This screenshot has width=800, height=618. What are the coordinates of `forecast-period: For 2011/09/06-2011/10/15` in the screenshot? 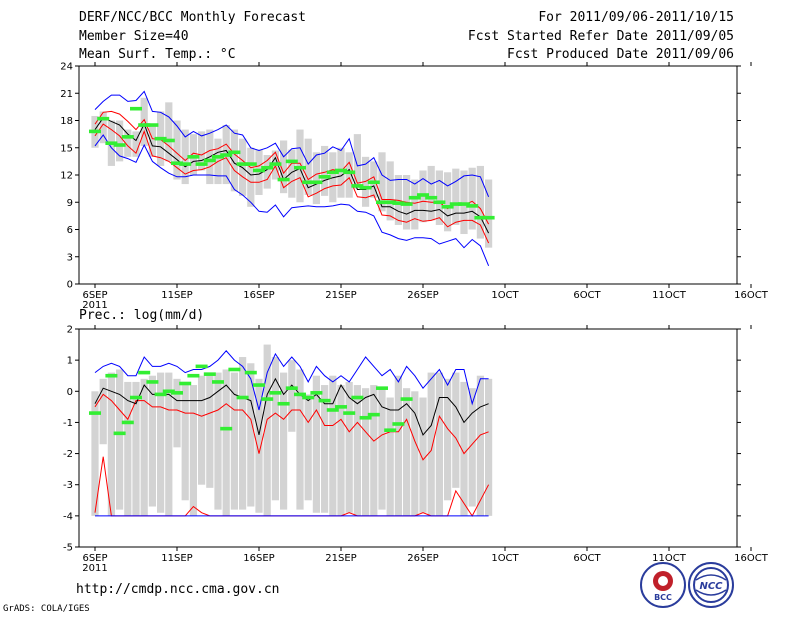 It's located at (636, 17).